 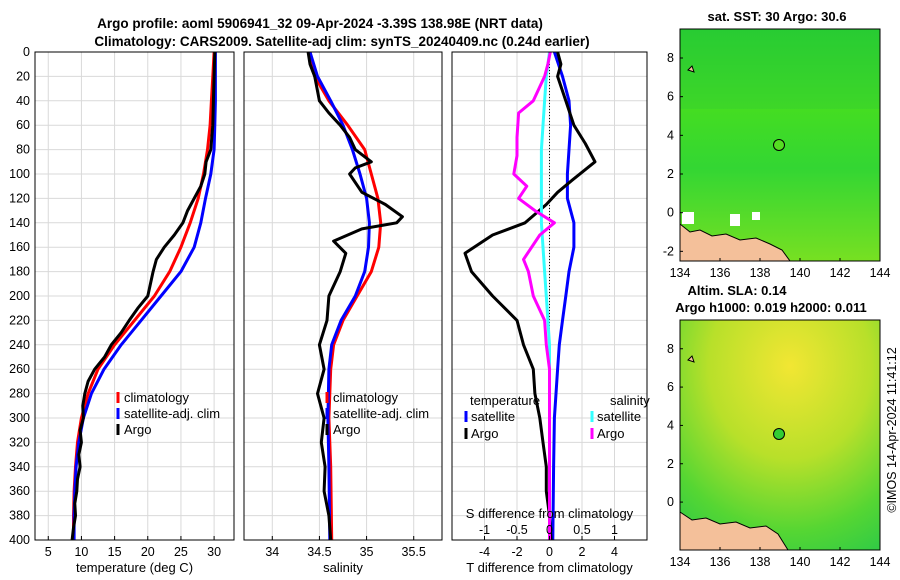 What do you see at coordinates (134, 567) in the screenshot?
I see `x-axis-label: temperature (deg C)` at bounding box center [134, 567].